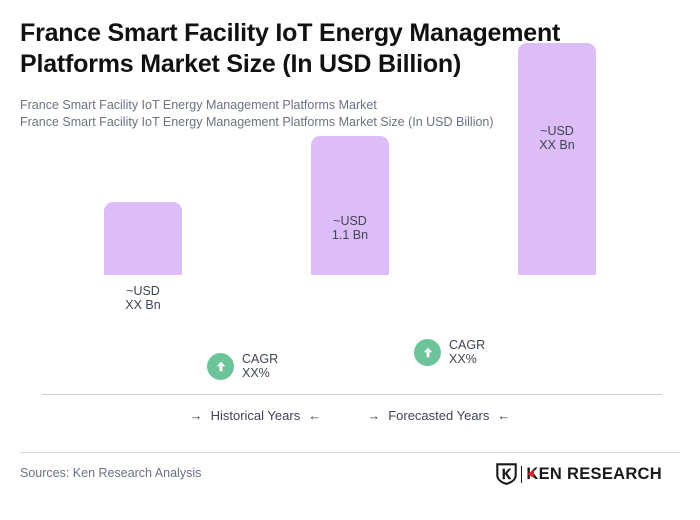  I want to click on bar-value-label-historical: ~USD XX Bn, so click(143, 298).